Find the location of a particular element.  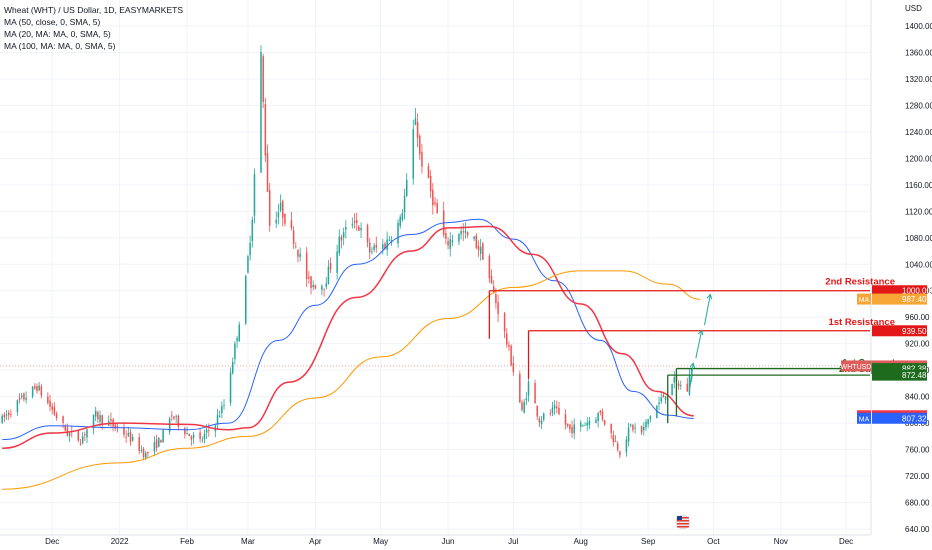

projection-arrow is located at coordinates (691, 376).